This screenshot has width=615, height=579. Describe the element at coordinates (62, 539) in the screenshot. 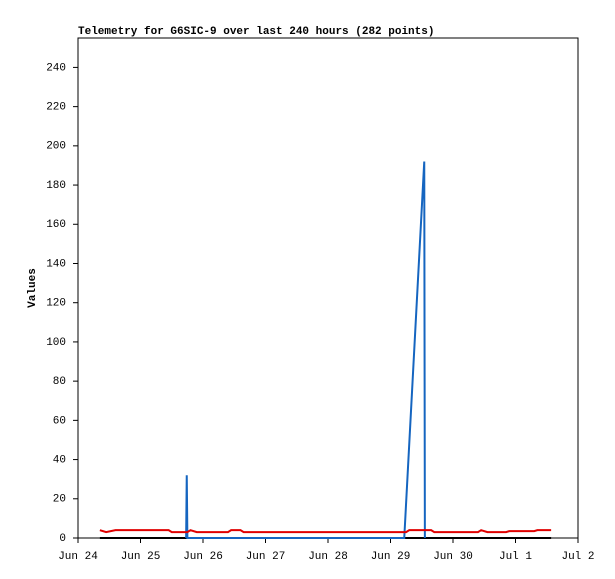

I see `y-tick-label: 0` at that location.